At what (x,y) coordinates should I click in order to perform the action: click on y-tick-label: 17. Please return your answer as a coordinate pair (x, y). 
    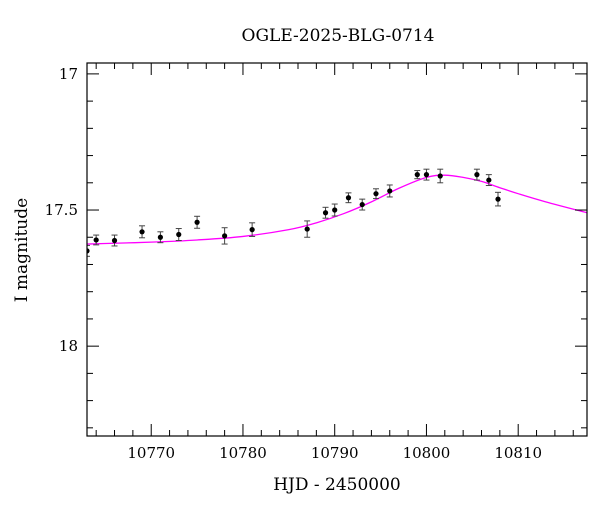
    Looking at the image, I should click on (68, 74).